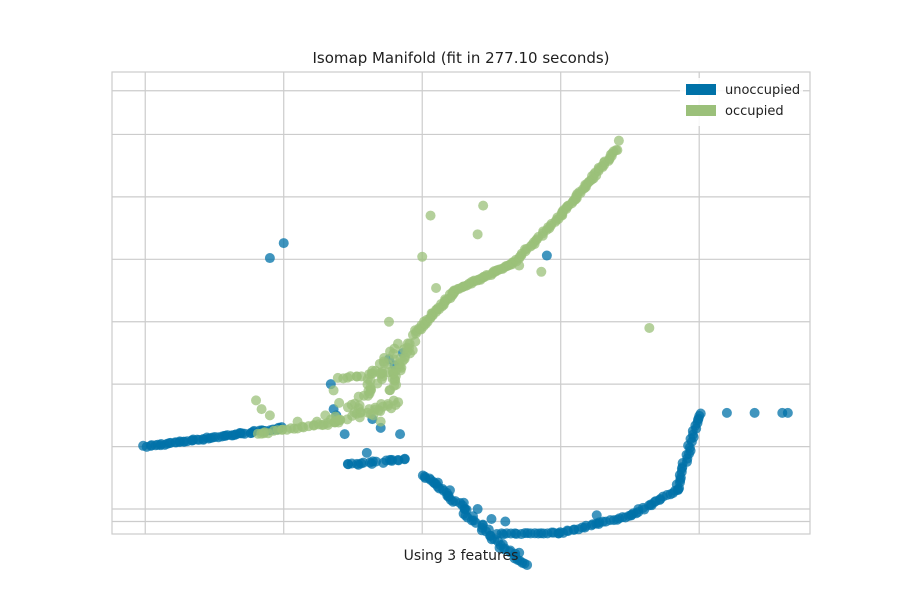 The width and height of the screenshot is (900, 600). I want to click on chart-title: Isomap Manifold (fit in 277.10 seconds), so click(460, 58).